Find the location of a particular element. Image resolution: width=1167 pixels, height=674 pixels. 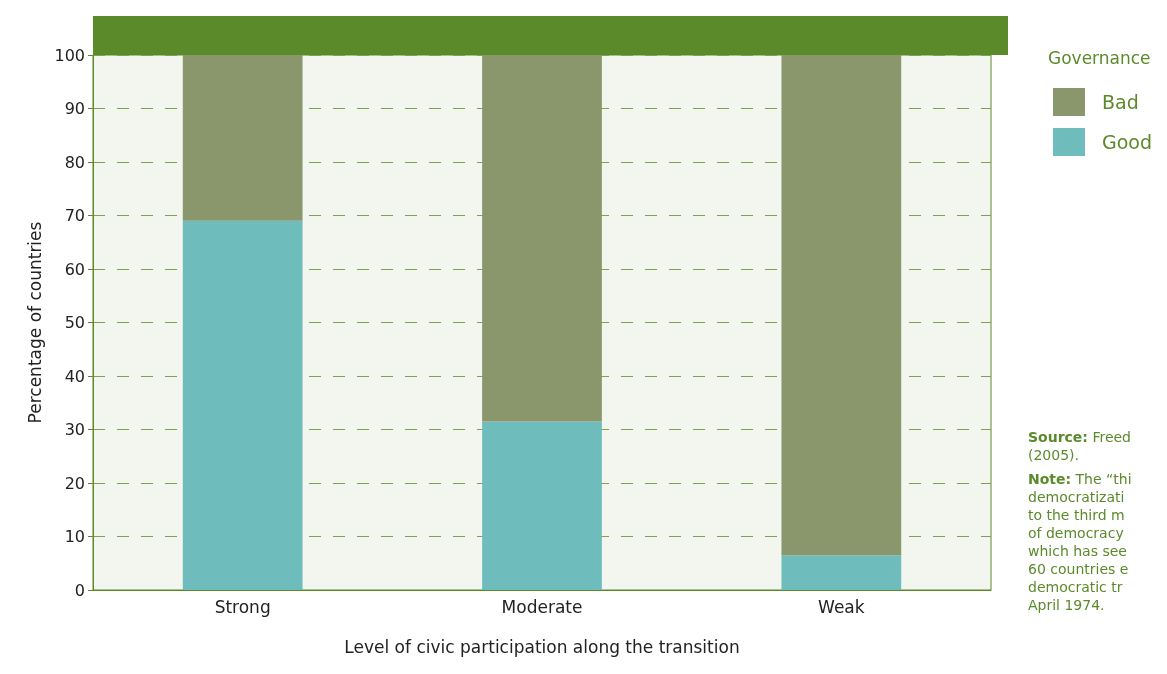

x-axis-title: Level of civic participation along the transition is located at coordinates (542, 646).